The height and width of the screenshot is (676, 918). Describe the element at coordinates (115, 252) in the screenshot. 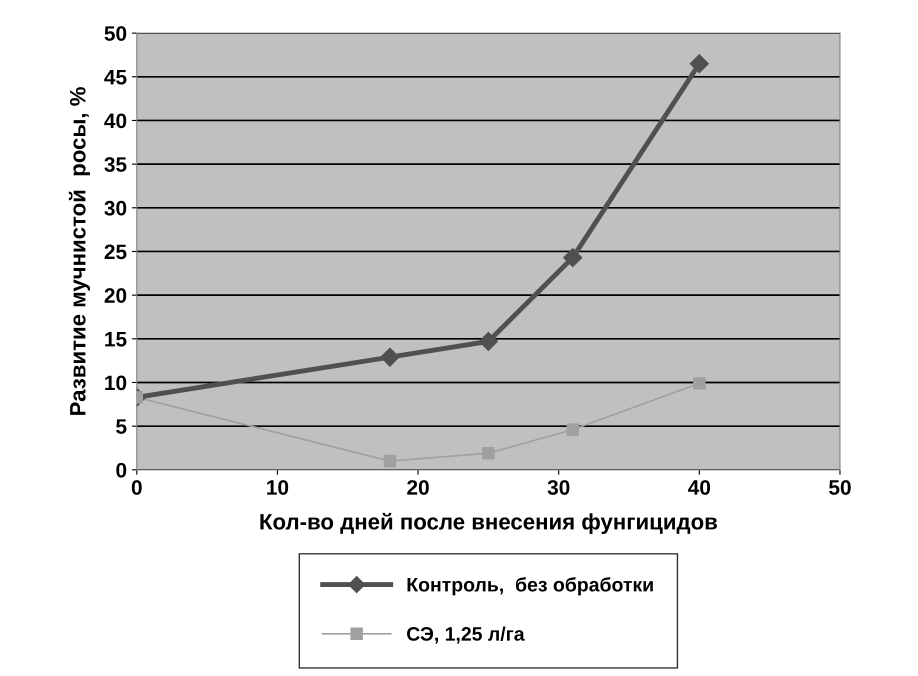

I see `y-tick-label: 25` at that location.